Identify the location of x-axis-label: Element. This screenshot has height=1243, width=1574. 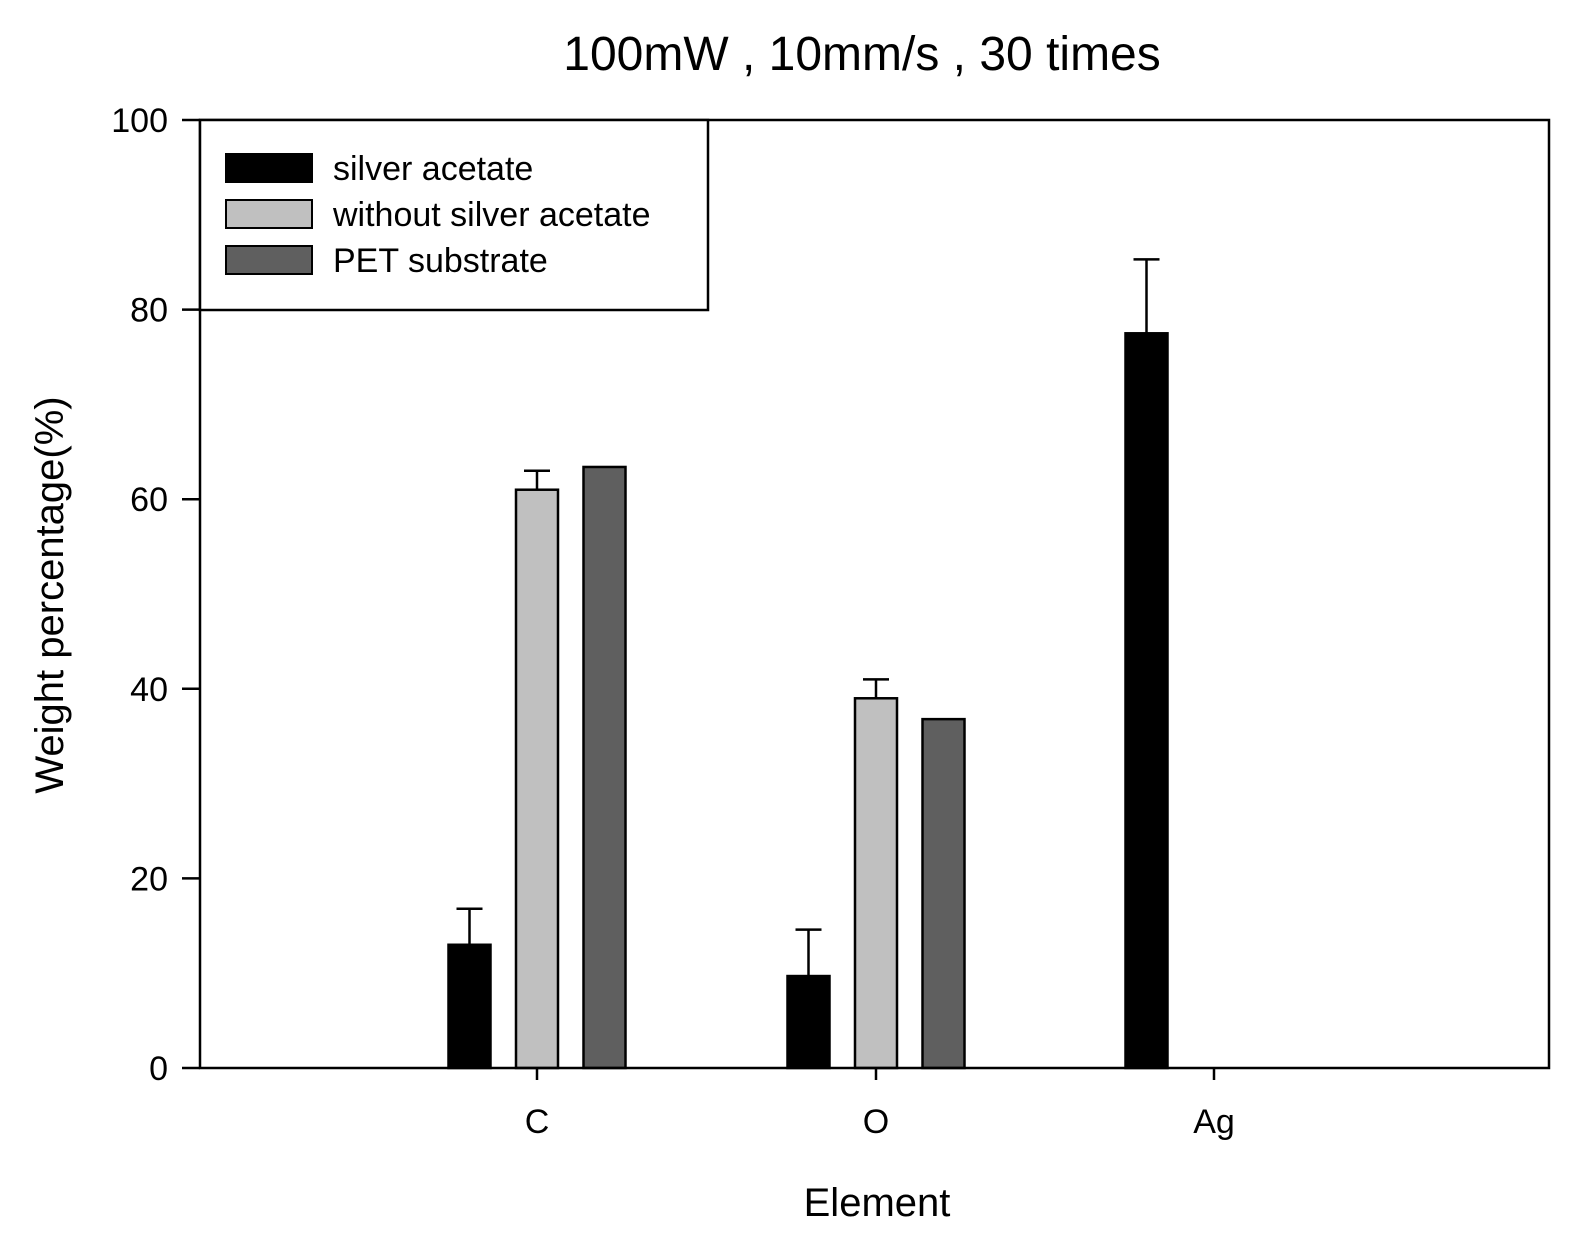
(877, 1203).